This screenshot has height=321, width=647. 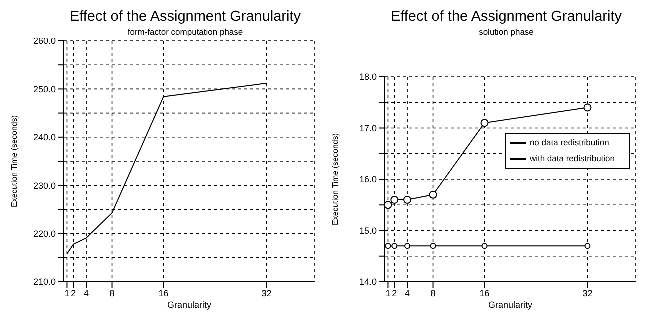 What do you see at coordinates (368, 128) in the screenshot?
I see `y-tick-label: 17.0` at bounding box center [368, 128].